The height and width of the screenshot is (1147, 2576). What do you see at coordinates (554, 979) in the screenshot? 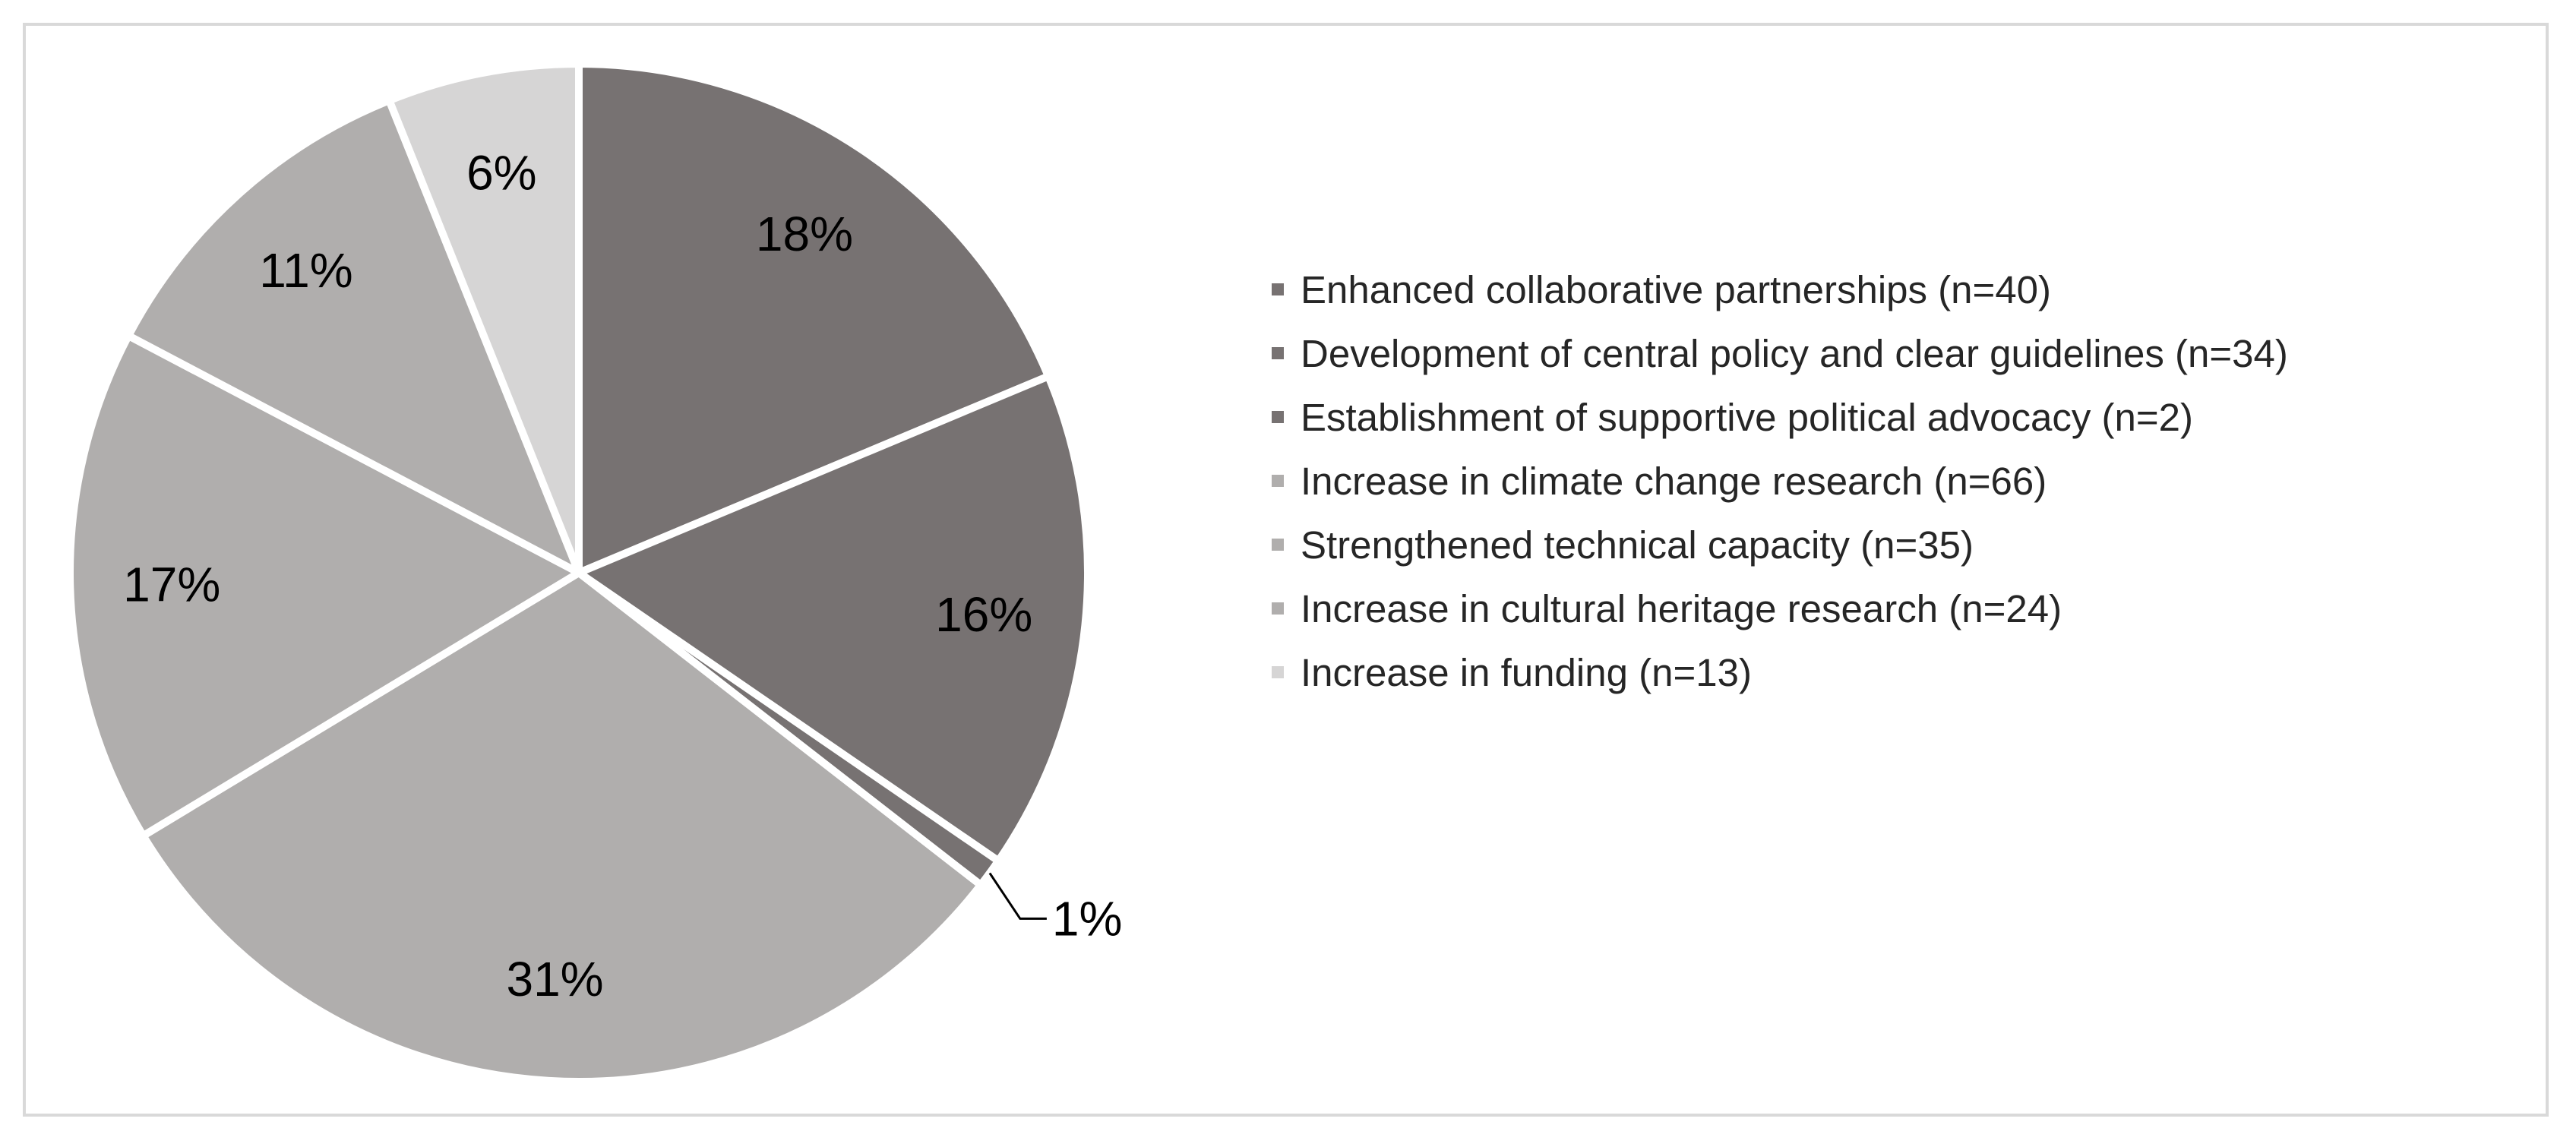
I see `slice-label-4: 31%` at bounding box center [554, 979].